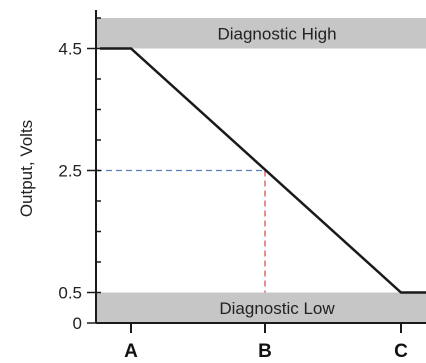 The image size is (426, 363). I want to click on diagnostic-high-band, so click(261, 33).